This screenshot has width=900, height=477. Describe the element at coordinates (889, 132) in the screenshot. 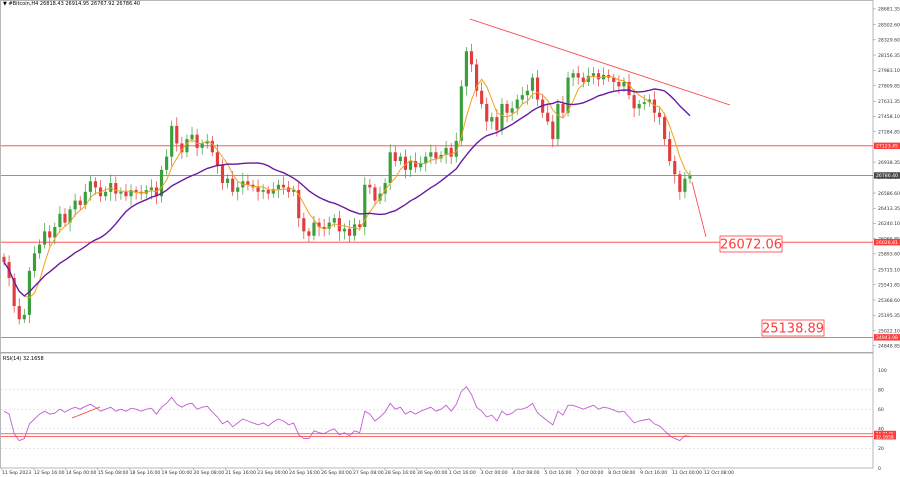

I see `price-y-tick-label: 27284.85` at that location.